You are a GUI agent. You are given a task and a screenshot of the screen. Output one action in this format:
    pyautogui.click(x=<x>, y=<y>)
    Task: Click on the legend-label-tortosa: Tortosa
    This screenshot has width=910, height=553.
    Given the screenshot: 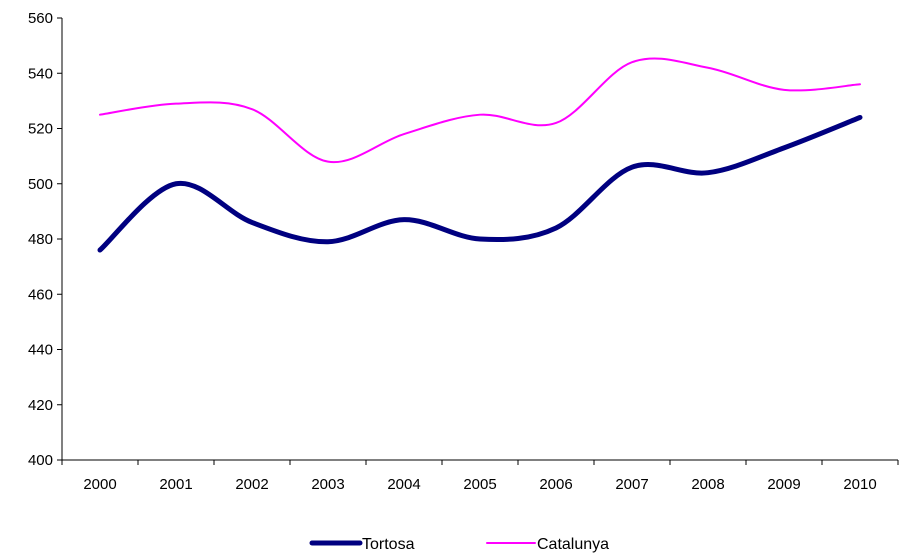 What is the action you would take?
    pyautogui.click(x=388, y=544)
    